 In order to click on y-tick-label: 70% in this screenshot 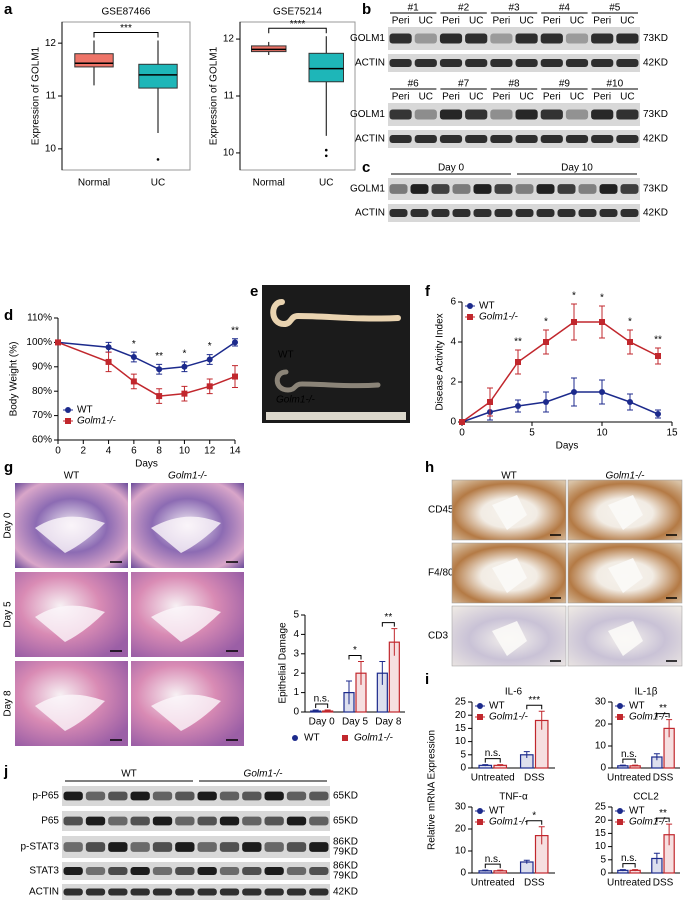, I will do `click(42, 415)`.